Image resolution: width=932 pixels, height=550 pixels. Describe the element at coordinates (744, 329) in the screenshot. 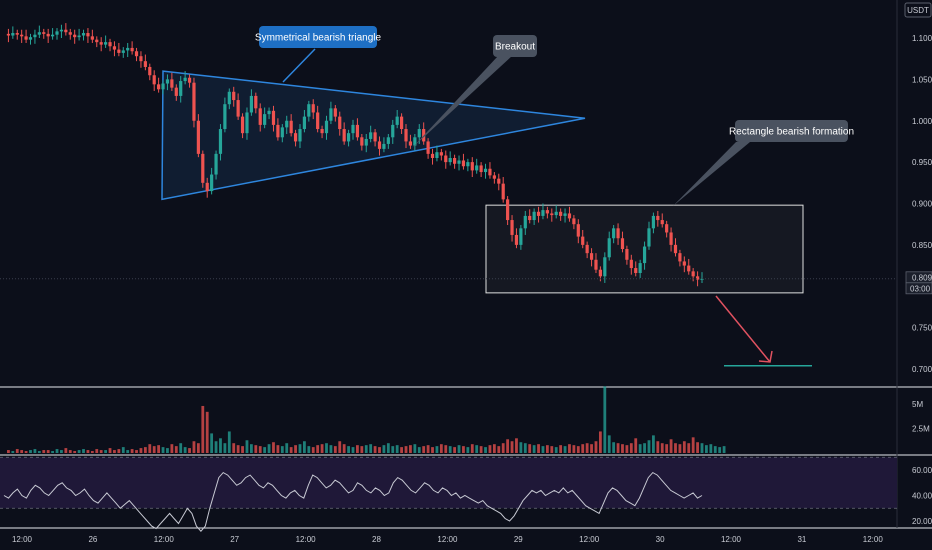

I see `target-arrow` at that location.